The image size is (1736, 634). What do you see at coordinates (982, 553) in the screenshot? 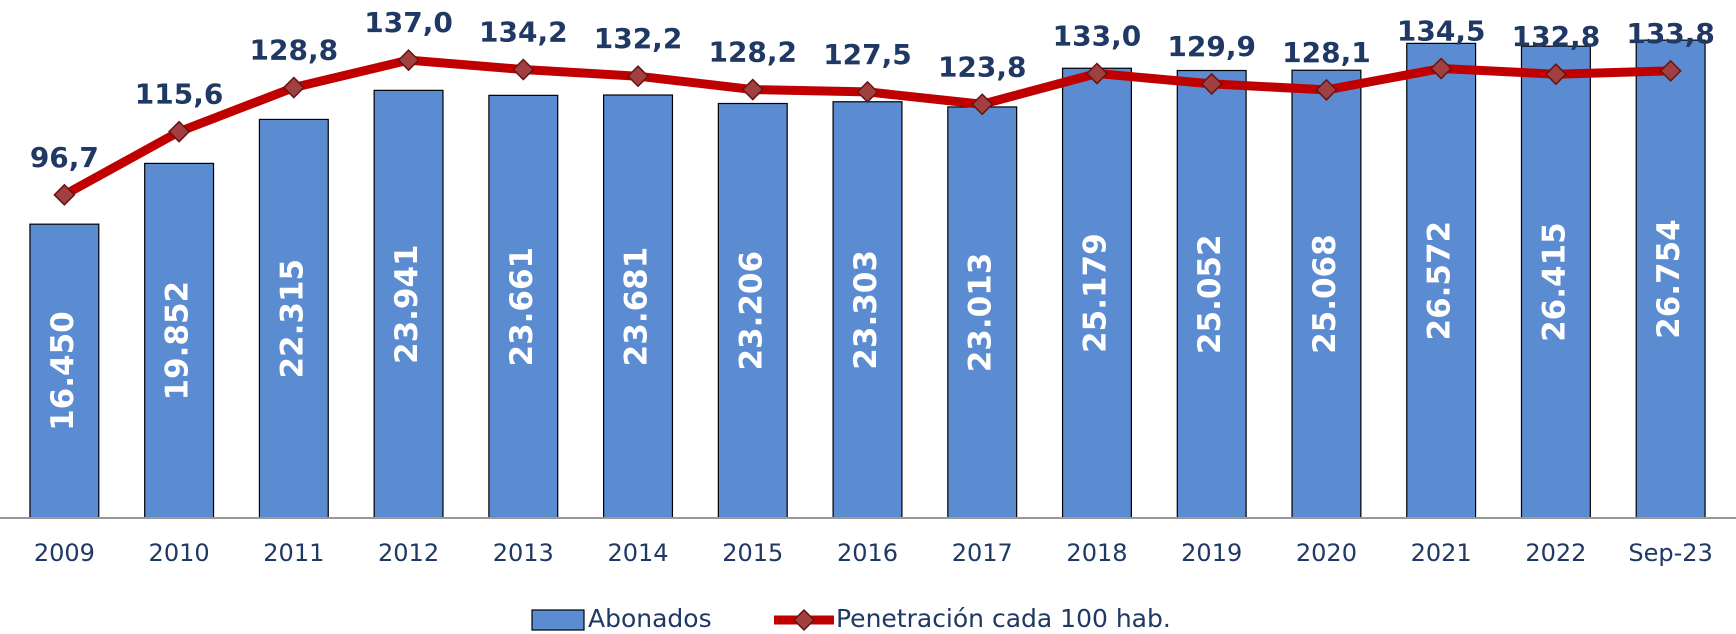
I see `x-tick-label: 2017` at bounding box center [982, 553].